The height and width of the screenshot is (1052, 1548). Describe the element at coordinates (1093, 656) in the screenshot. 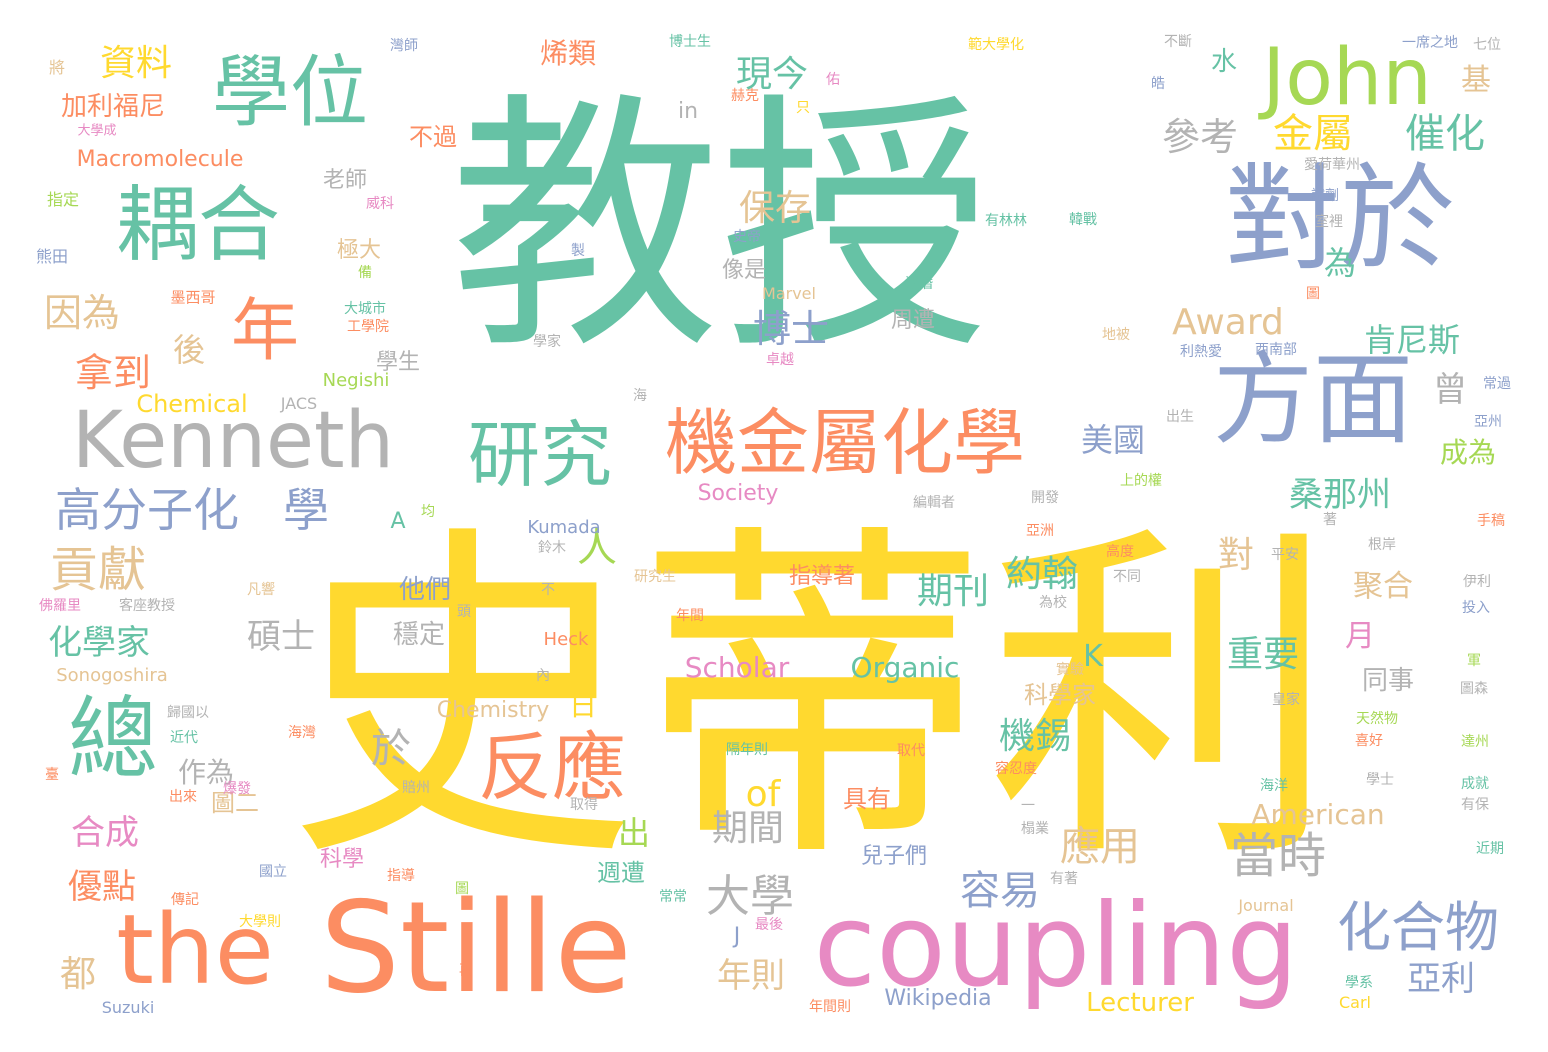

I see `word-k: K` at that location.